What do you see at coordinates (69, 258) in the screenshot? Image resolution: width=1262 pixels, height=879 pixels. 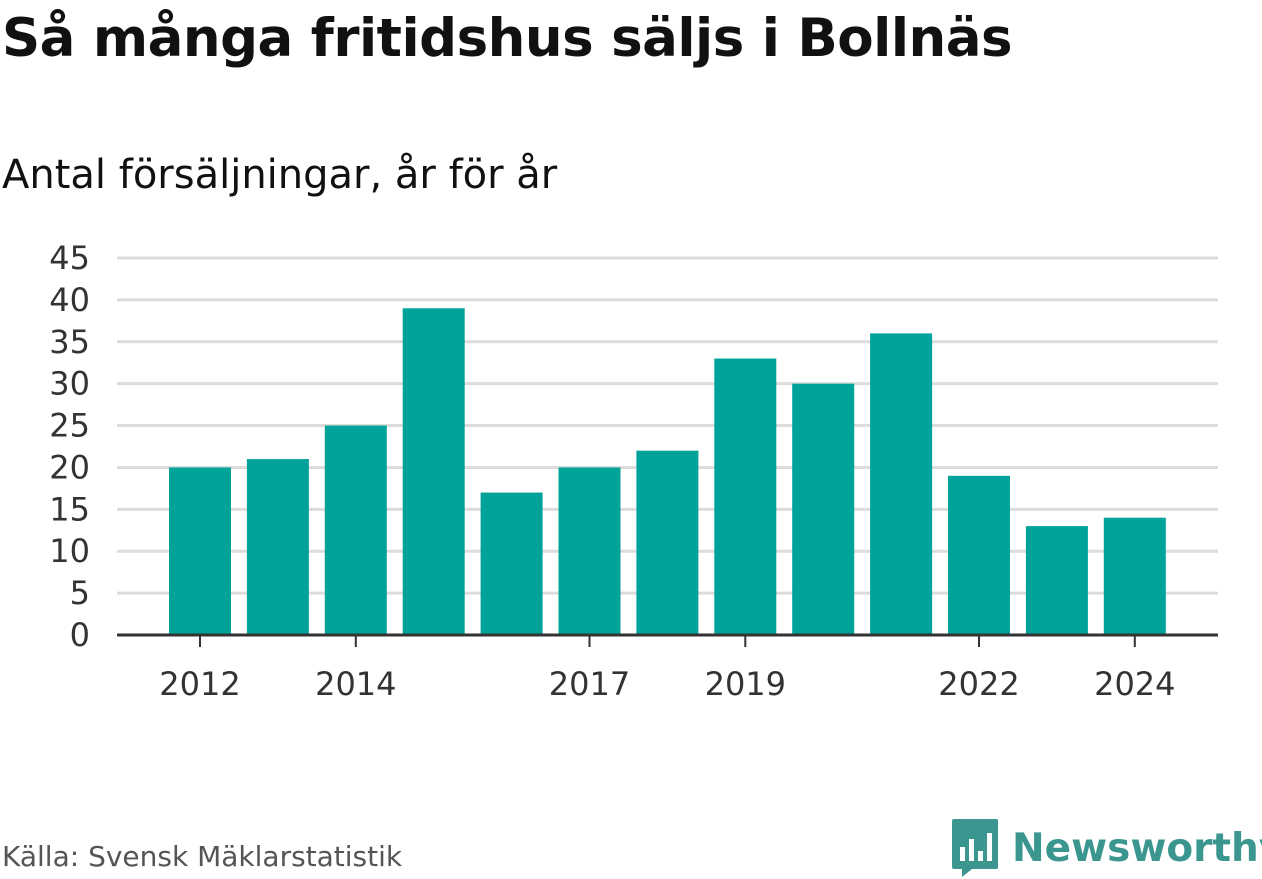 I see `y-tick-label: 45` at bounding box center [69, 258].